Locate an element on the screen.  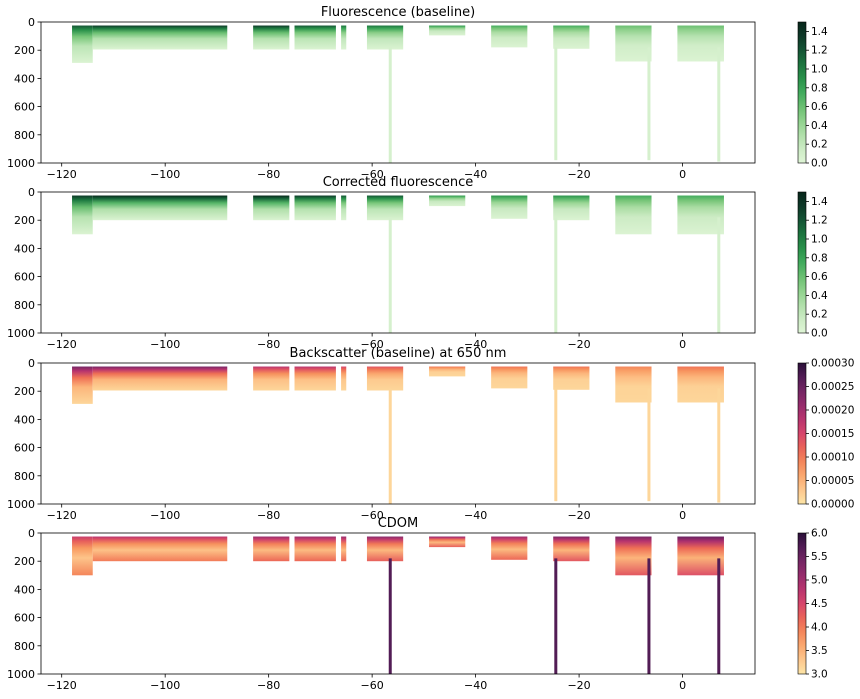
colorbar-tick-label: 0.4 is located at coordinates (819, 126).